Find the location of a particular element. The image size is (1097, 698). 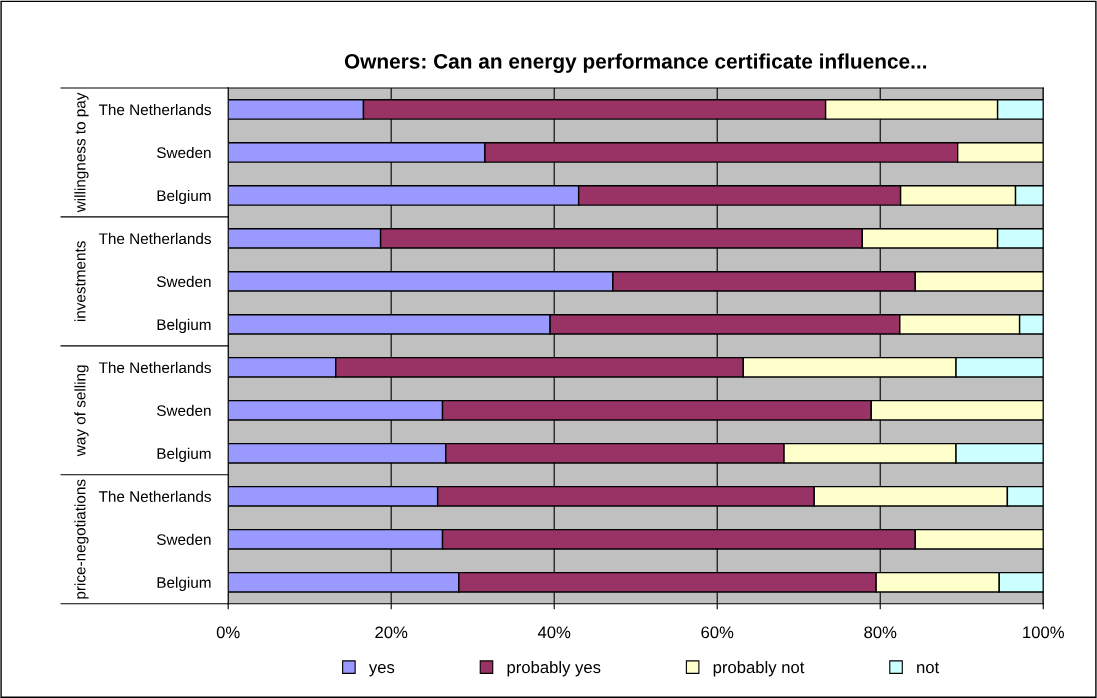

text: way of selling is located at coordinates (81, 411).